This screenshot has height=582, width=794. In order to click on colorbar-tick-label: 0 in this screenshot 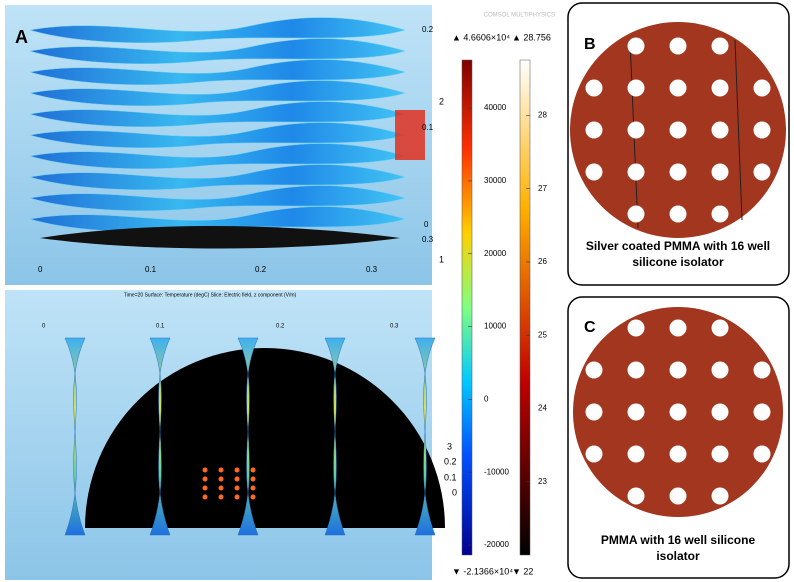, I will do `click(486, 399)`.